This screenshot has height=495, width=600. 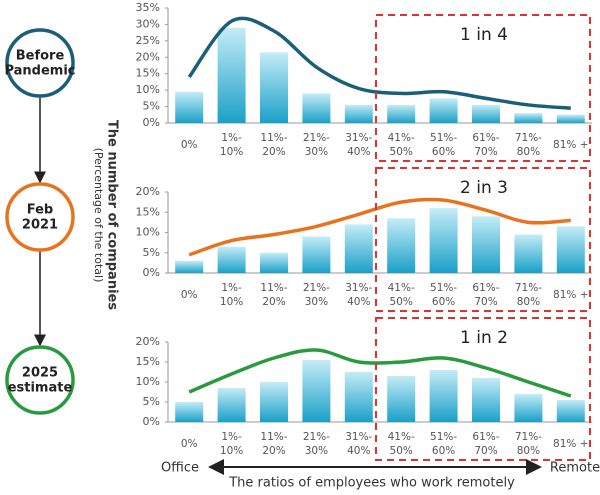 I want to click on annotation: 2 in 3, so click(x=484, y=188).